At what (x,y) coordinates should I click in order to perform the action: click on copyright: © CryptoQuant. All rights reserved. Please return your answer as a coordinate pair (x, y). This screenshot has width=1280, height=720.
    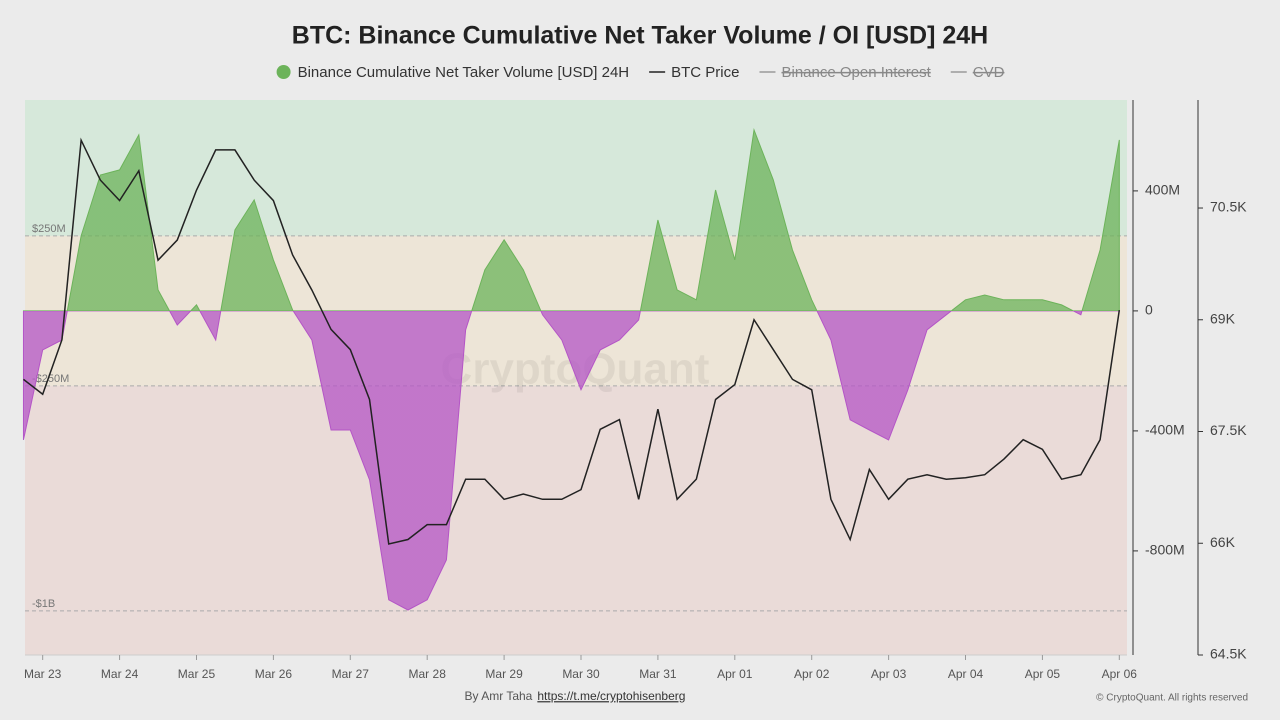
    Looking at the image, I should click on (1172, 698).